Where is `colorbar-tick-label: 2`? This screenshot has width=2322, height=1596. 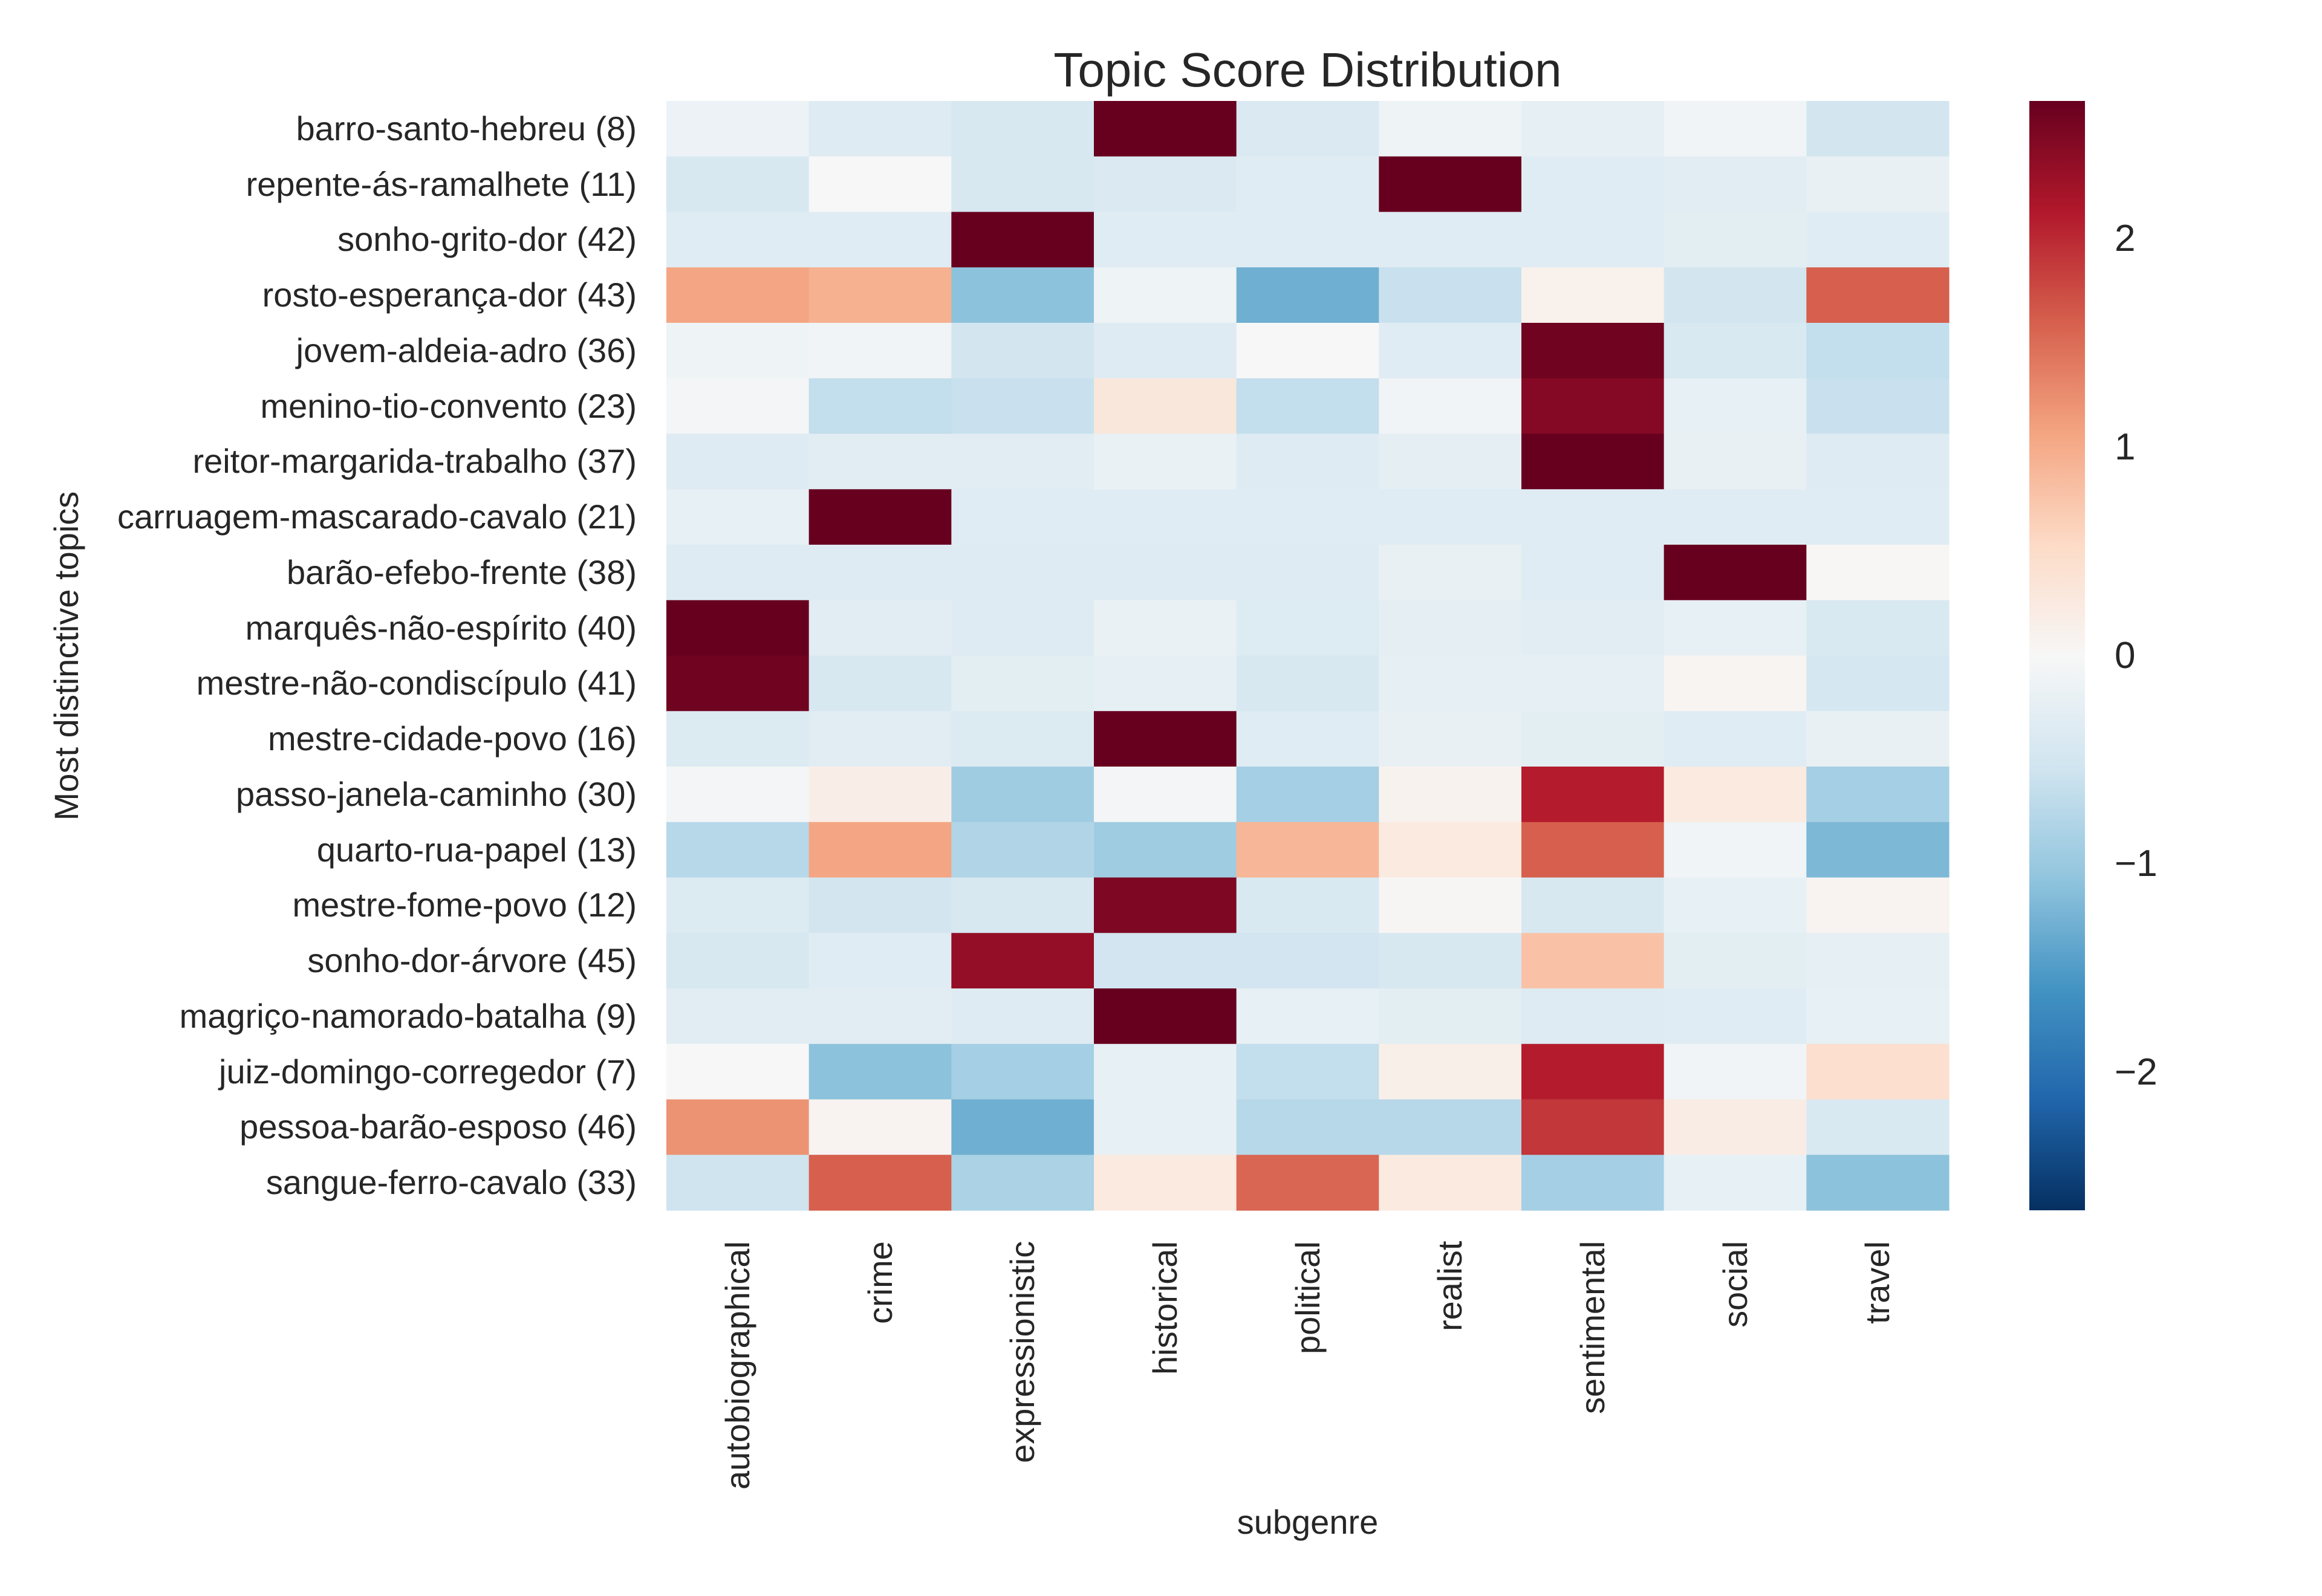
colorbar-tick-label: 2 is located at coordinates (2125, 238).